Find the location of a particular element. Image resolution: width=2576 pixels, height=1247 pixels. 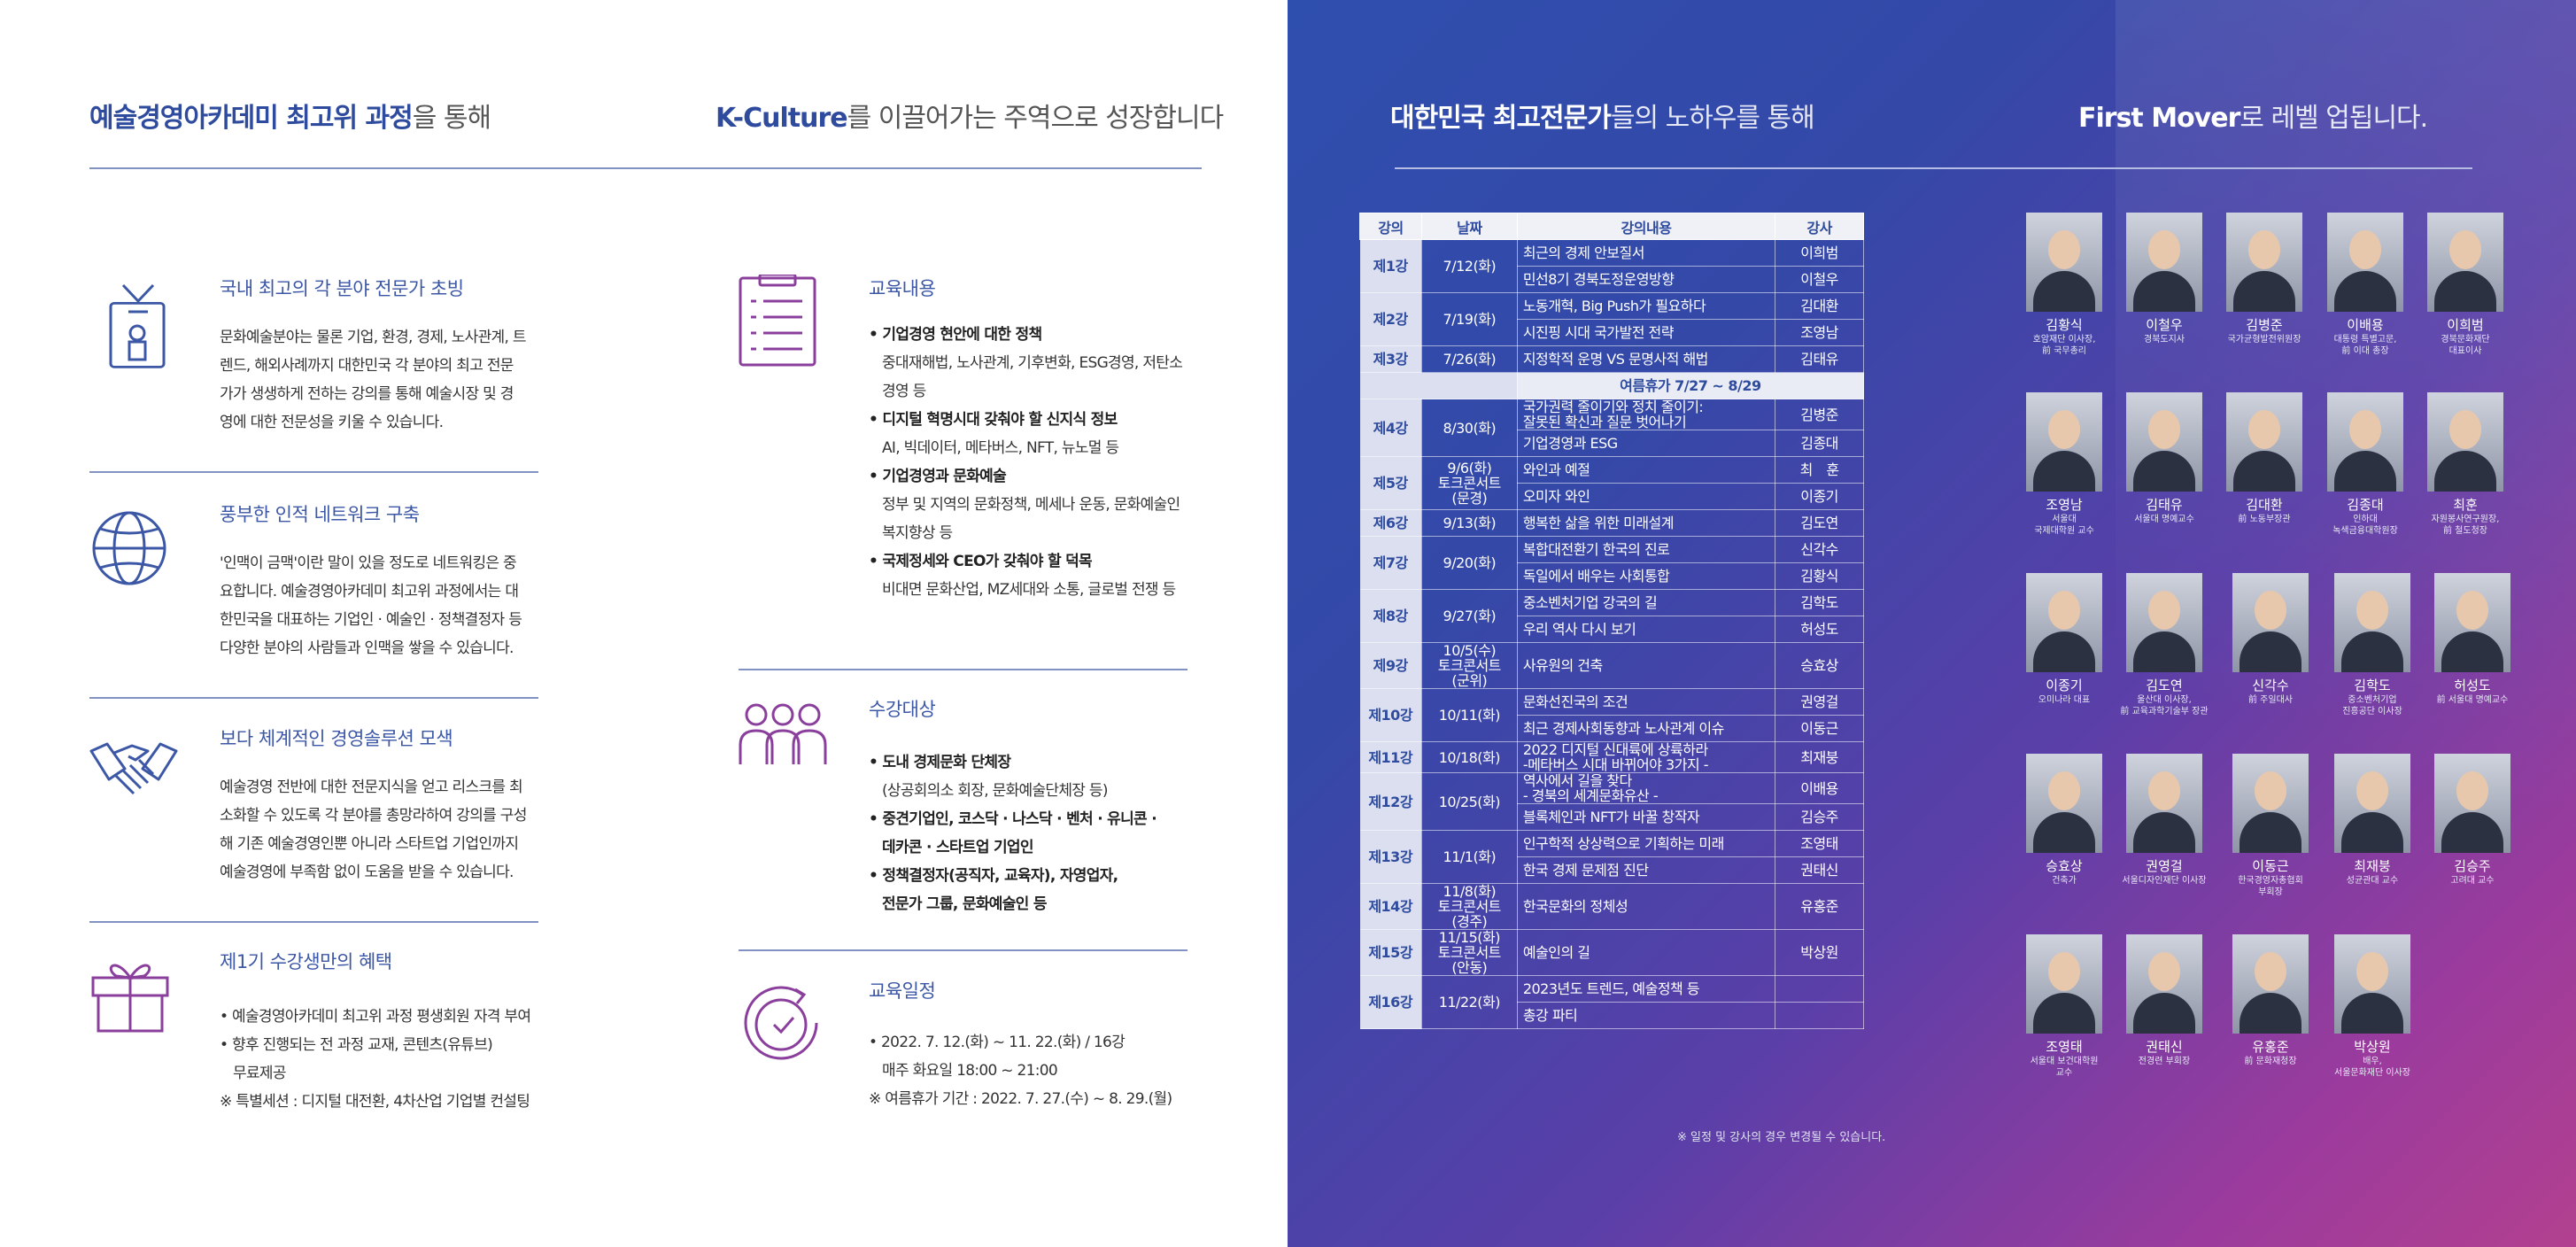

speaker-card: 권영걸 서울디자인재단 이사장 is located at coordinates (2164, 820).